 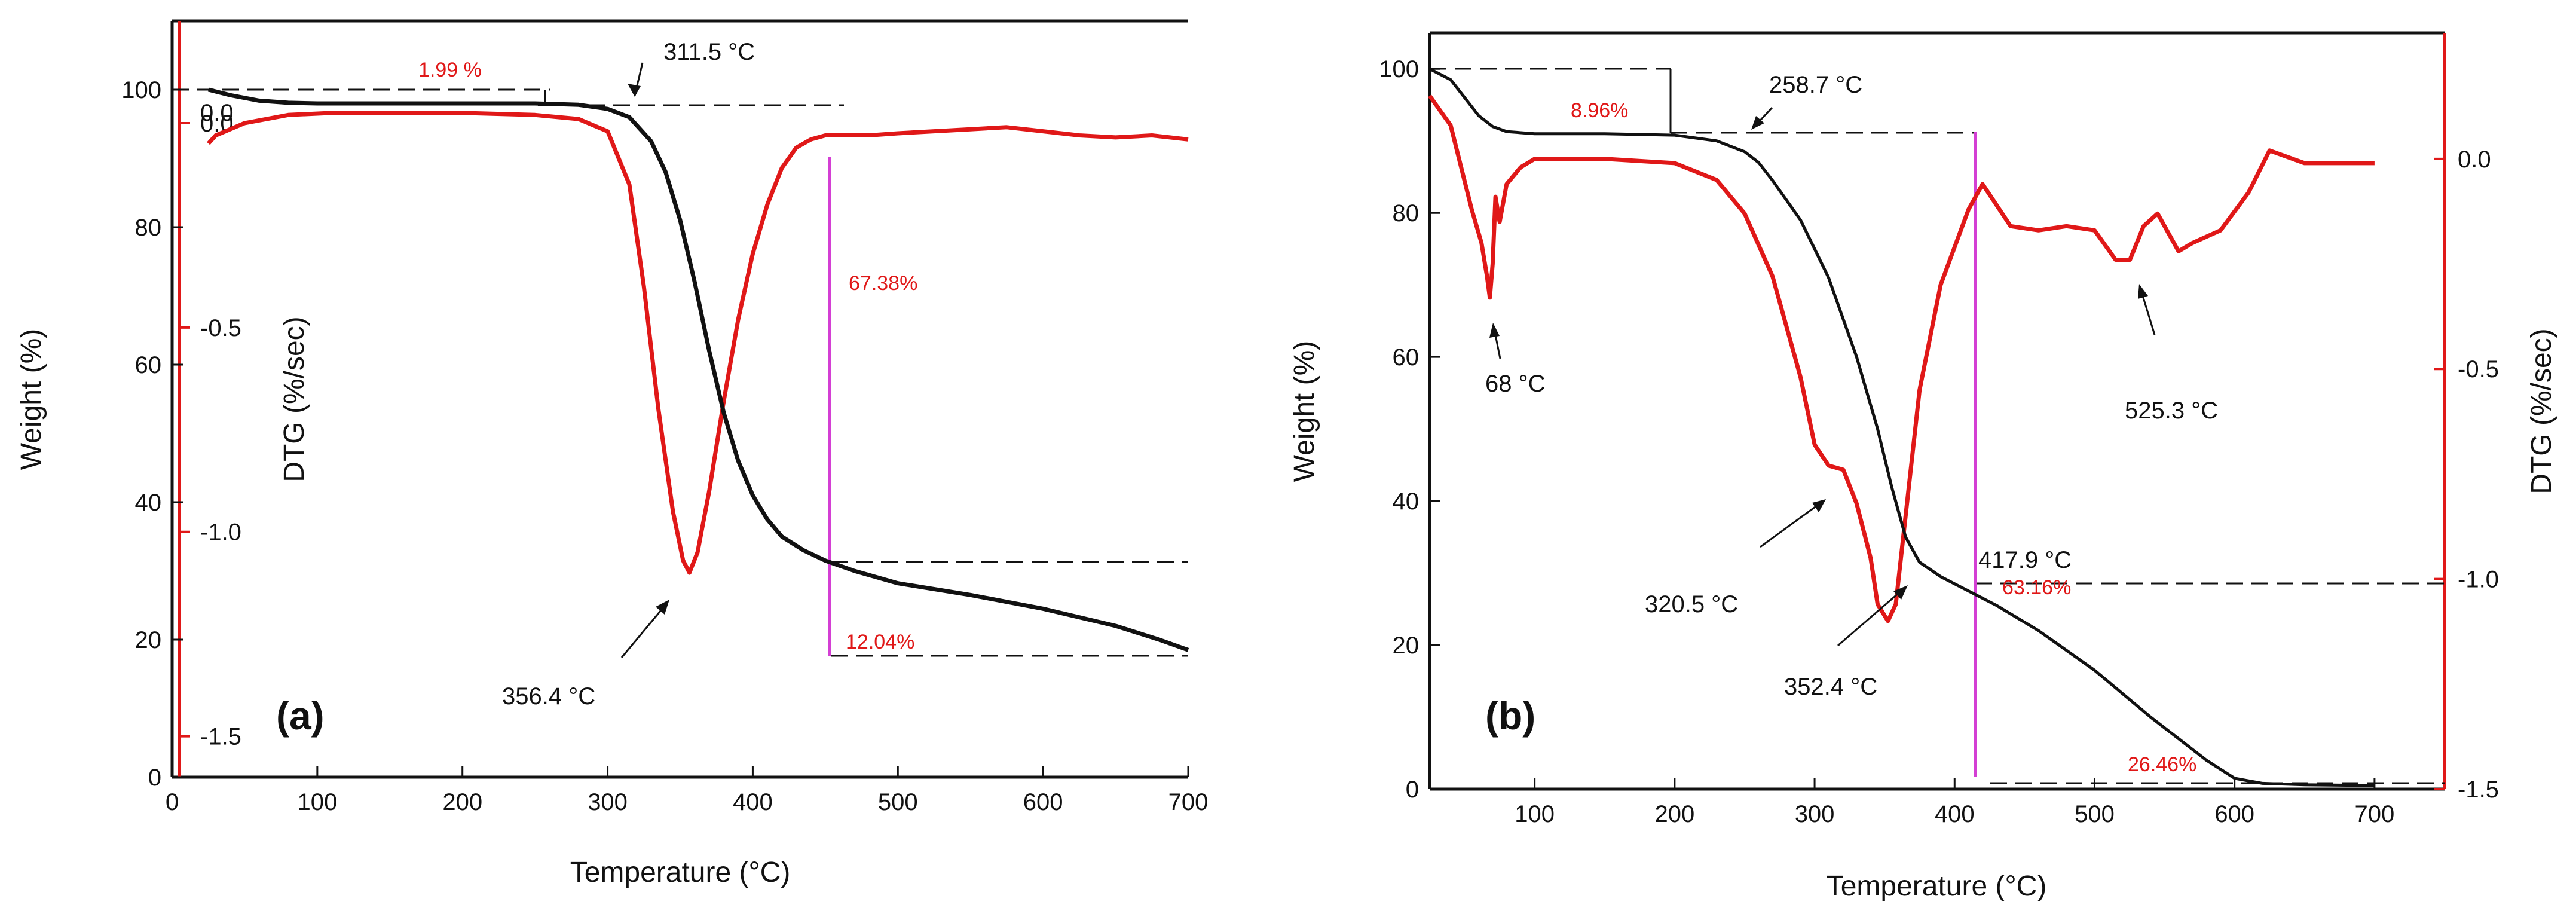 I want to click on end-temp-label: 417.9 °C, so click(x=2025, y=560).